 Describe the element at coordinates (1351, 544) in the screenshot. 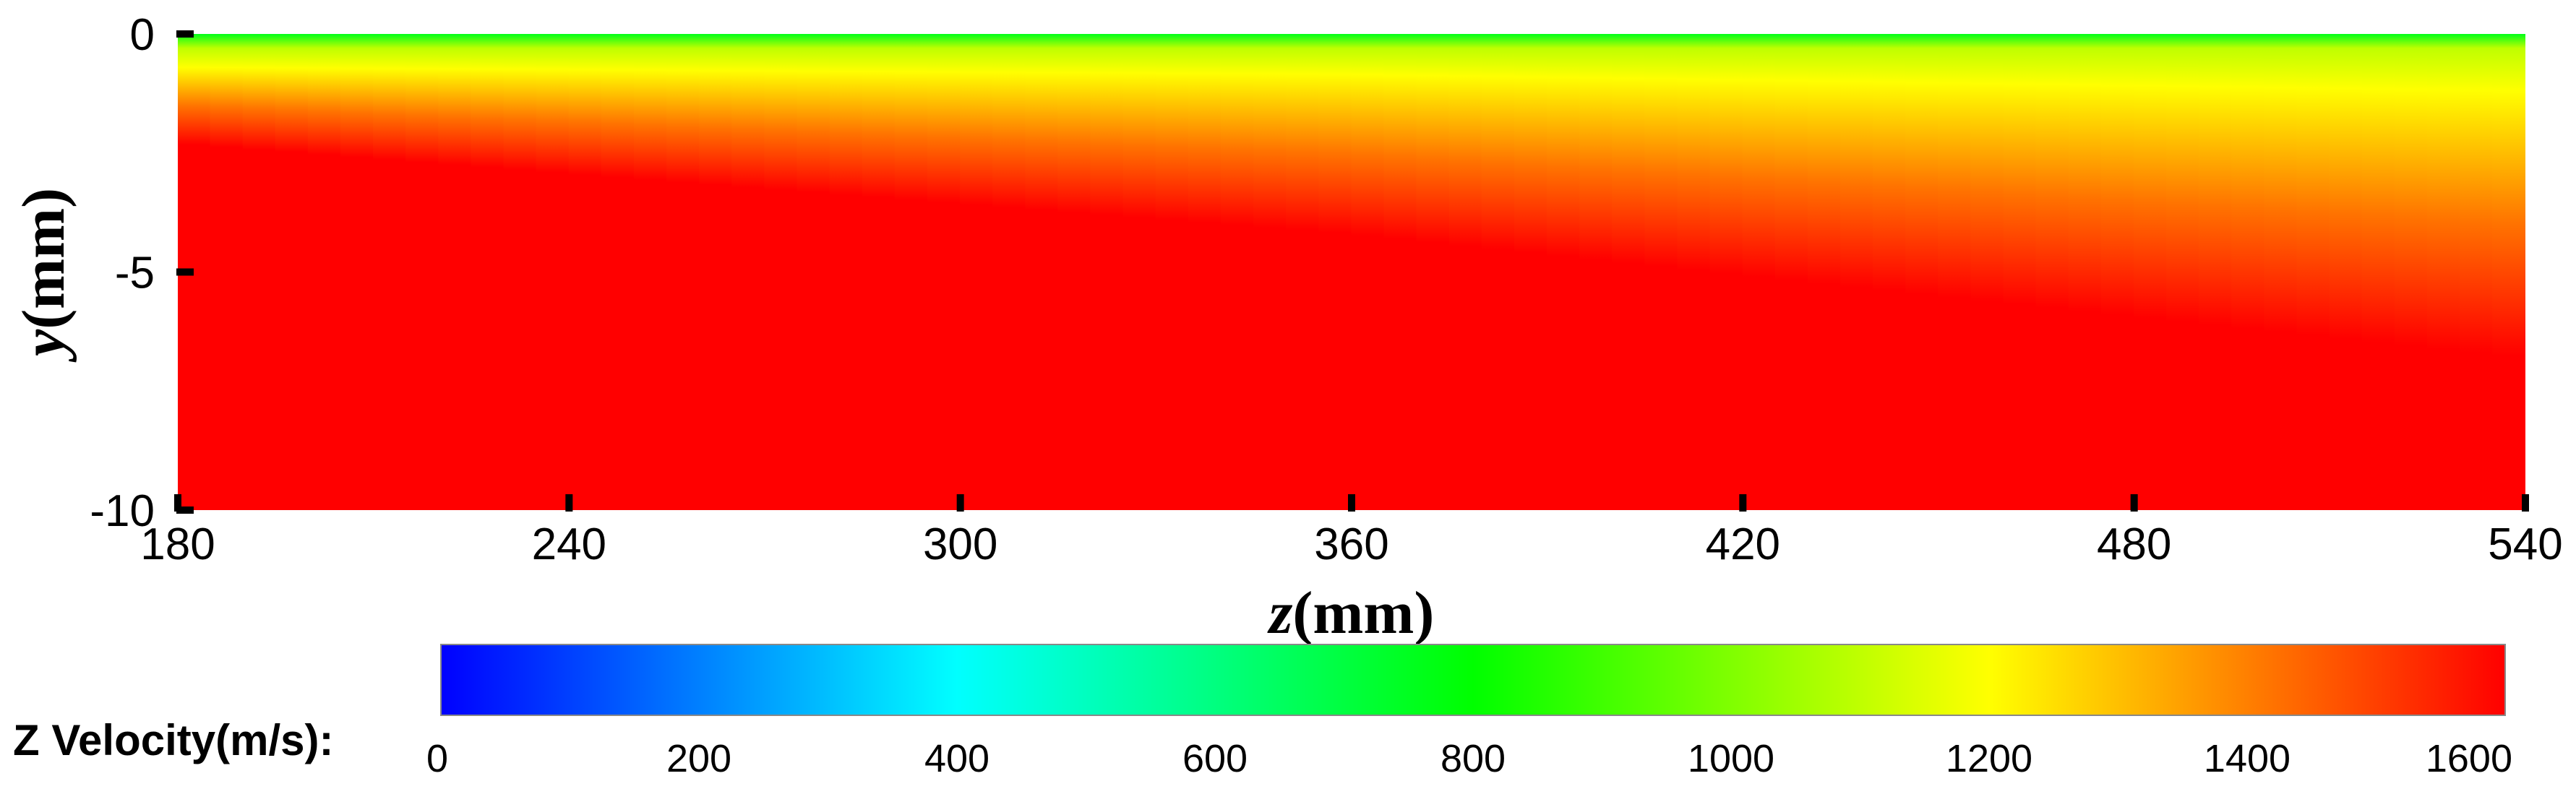

I see `x-tick-label: 360` at that location.